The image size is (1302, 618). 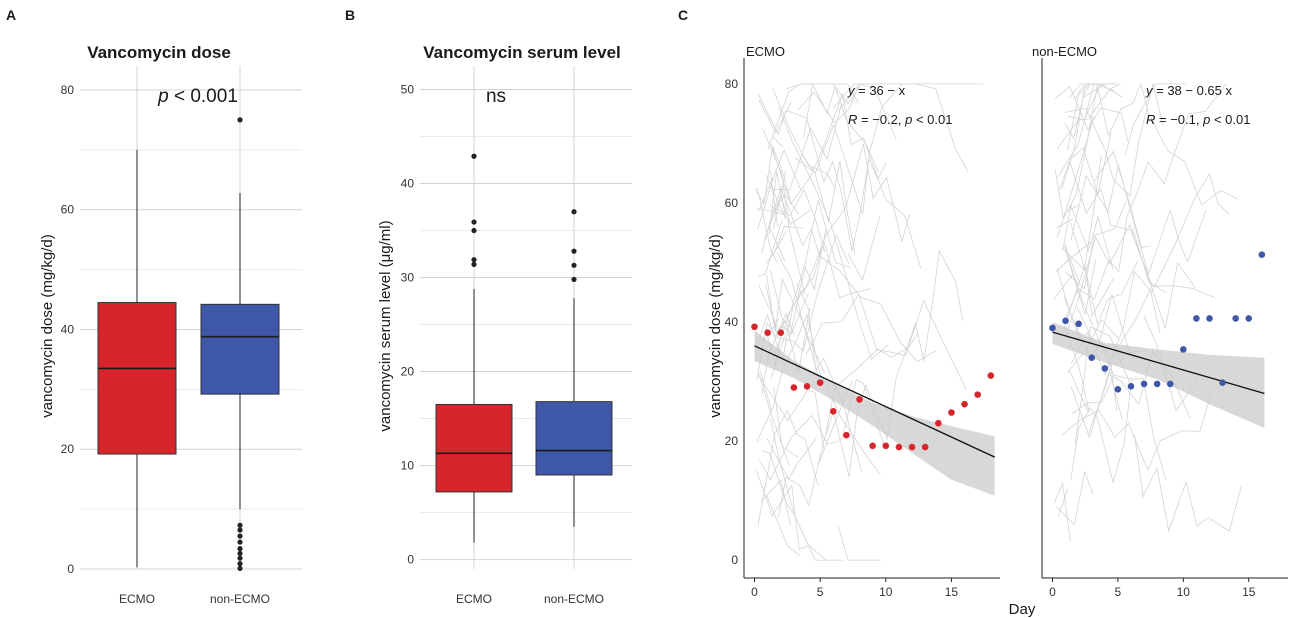 What do you see at coordinates (1198, 119) in the screenshot?
I see `facet-non-ecmo-correlation: R = −0.1, p < 0.01` at bounding box center [1198, 119].